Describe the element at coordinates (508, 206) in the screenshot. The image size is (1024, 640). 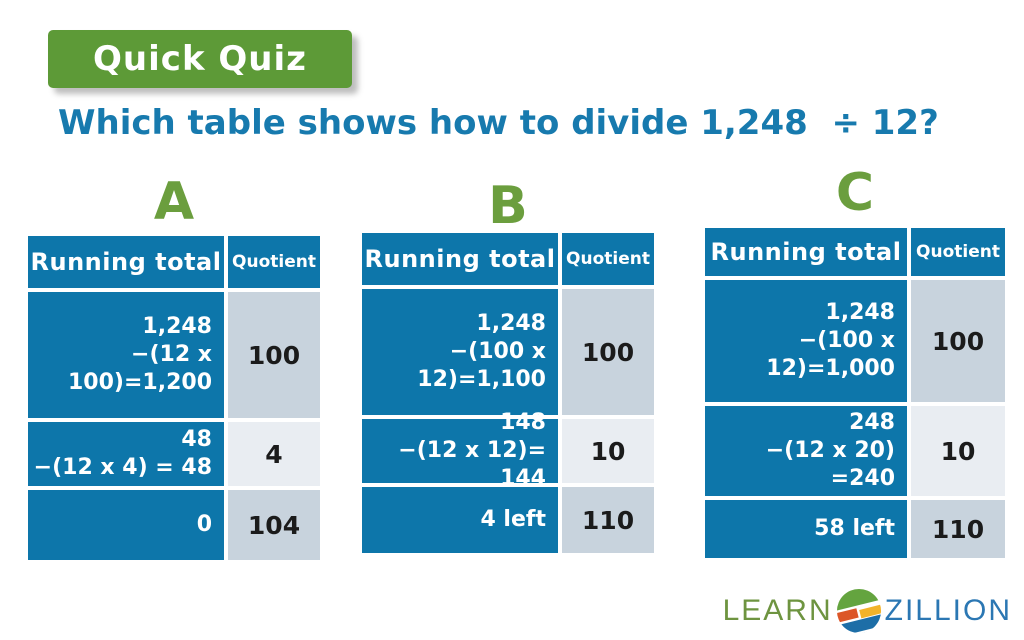
I see `answer-letter-b: B` at that location.